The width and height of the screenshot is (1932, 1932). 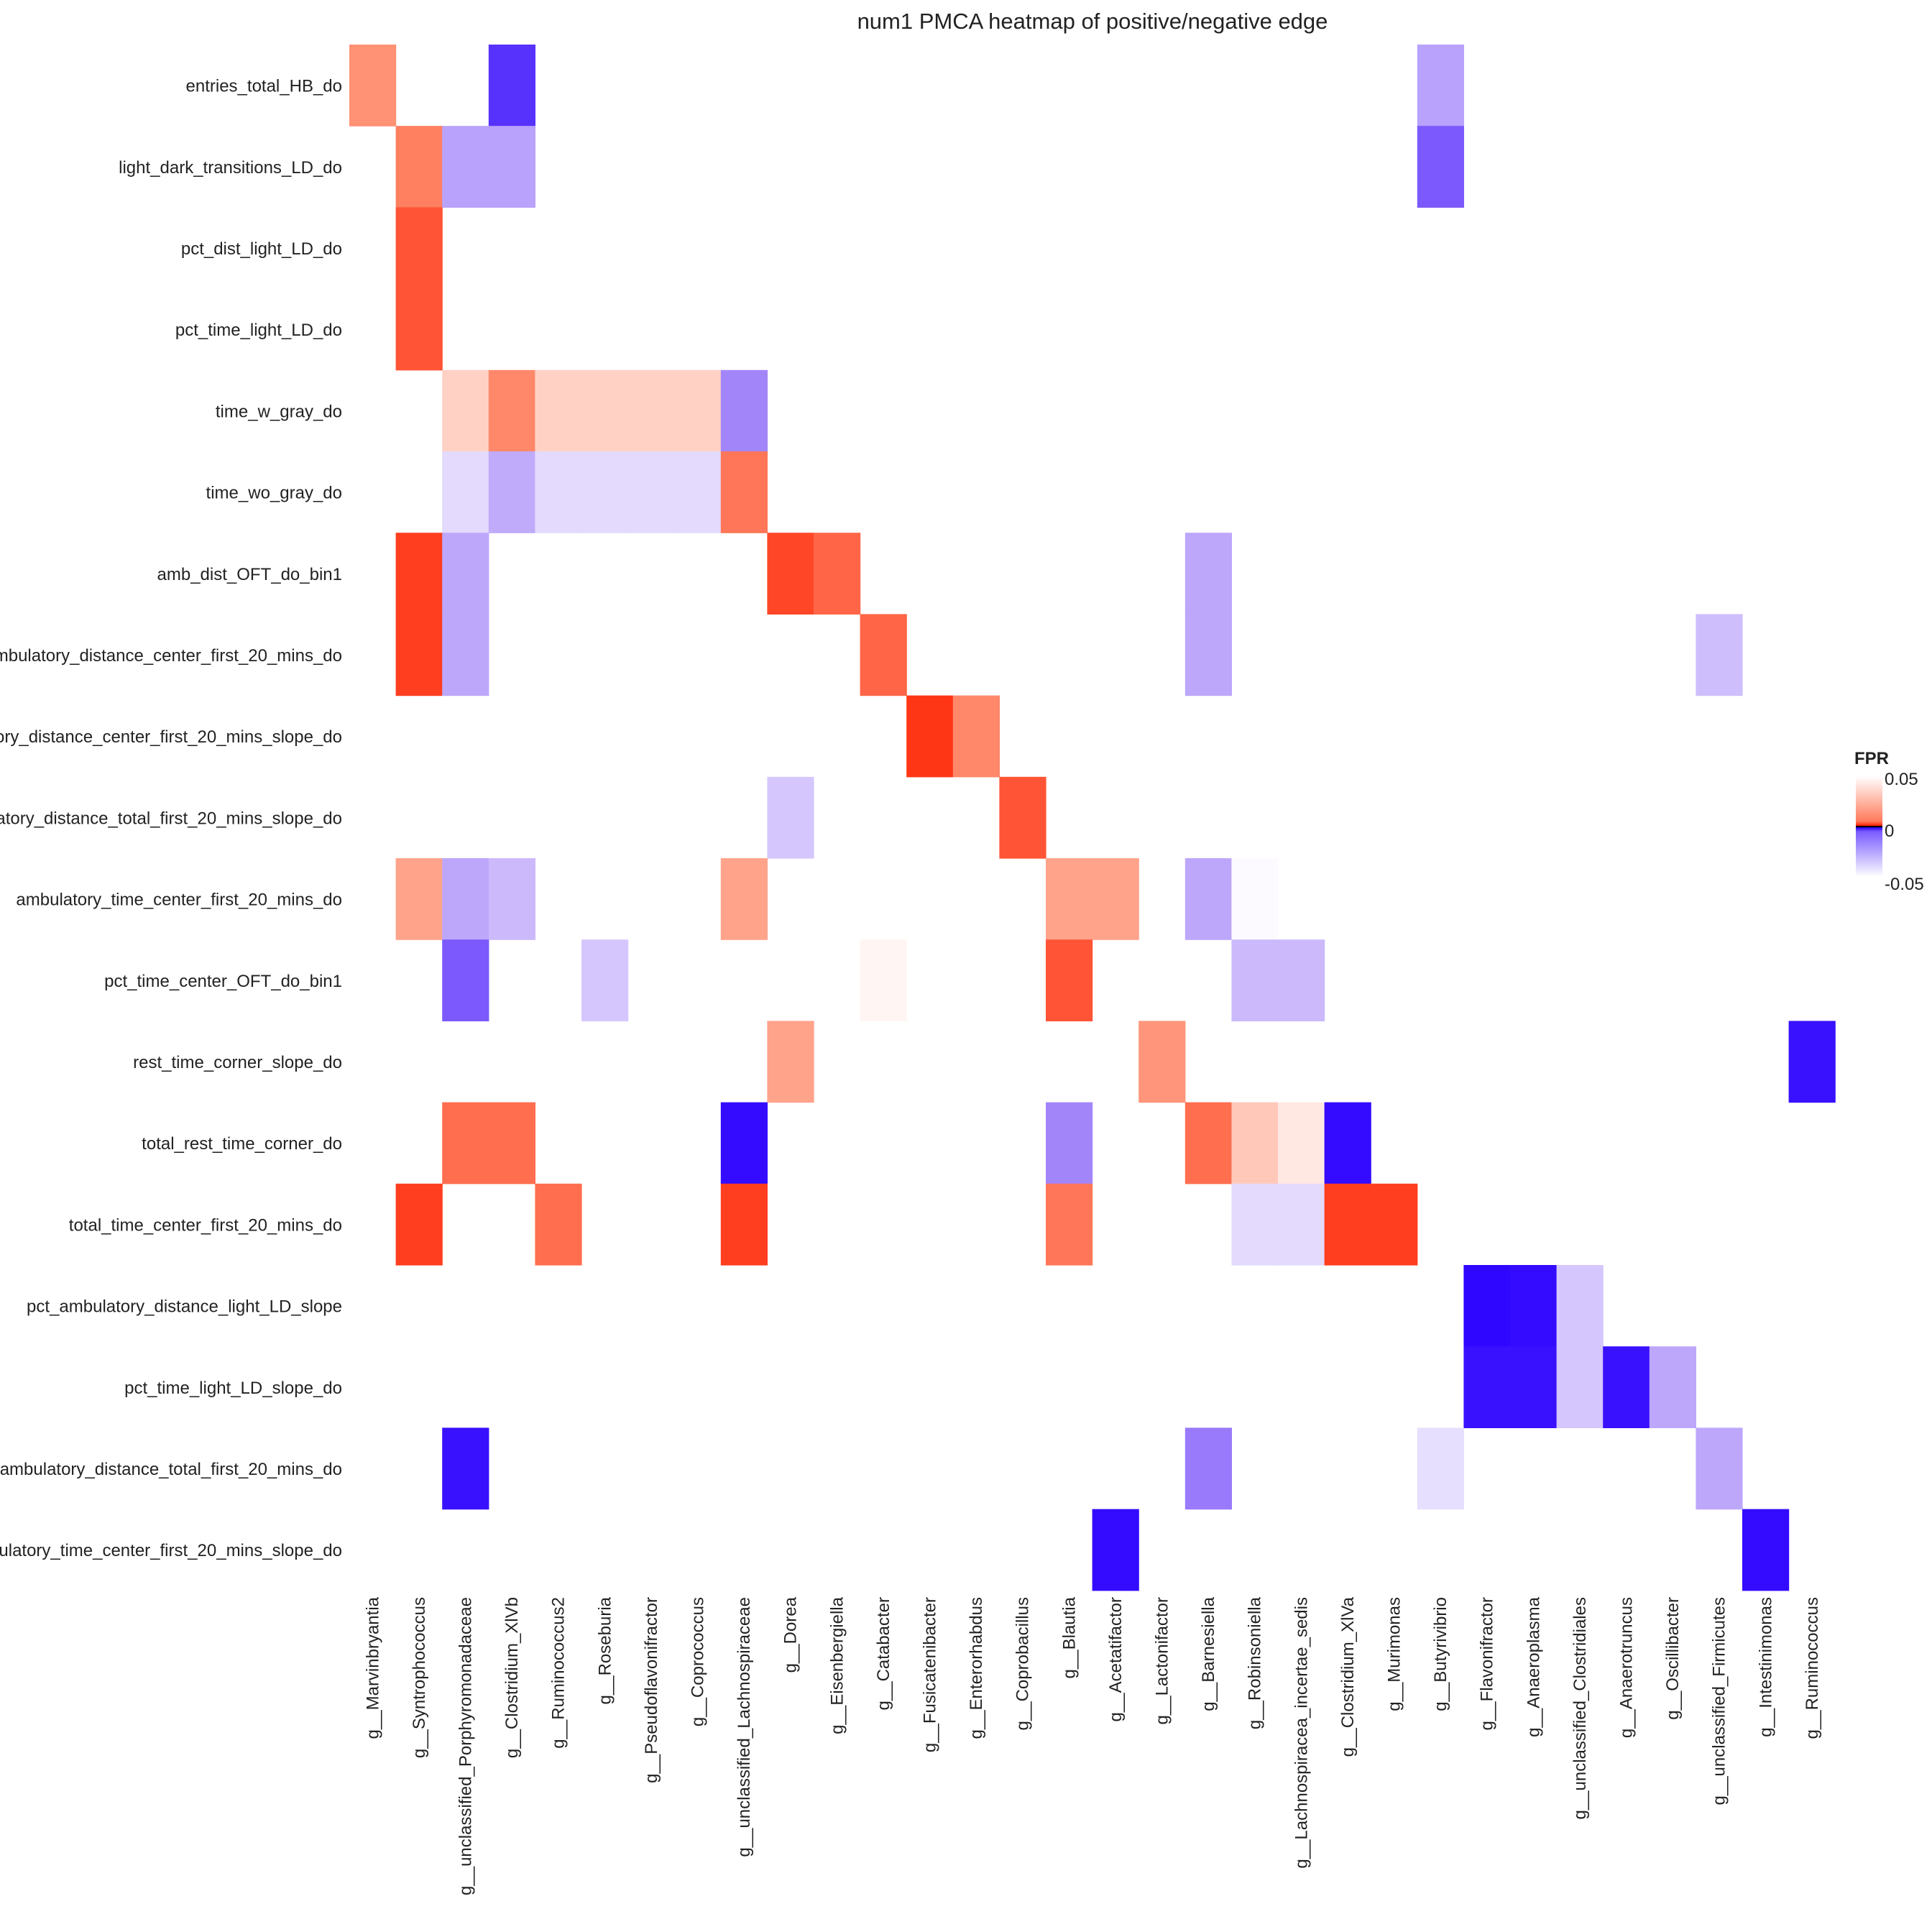 I want to click on column-label: g__Lachnospiracea_incertae_sedis, so click(x=1301, y=1733).